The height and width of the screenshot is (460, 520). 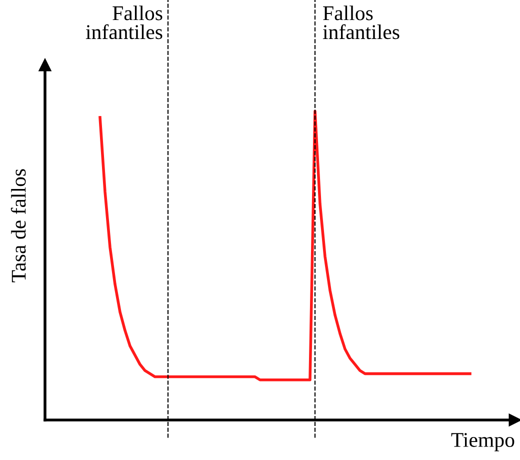 What do you see at coordinates (18, 225) in the screenshot?
I see `y-axis-title: Tasa de fallos` at bounding box center [18, 225].